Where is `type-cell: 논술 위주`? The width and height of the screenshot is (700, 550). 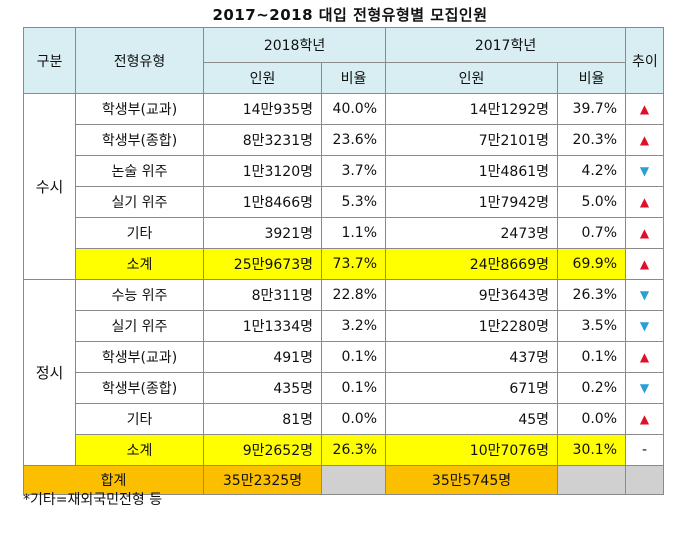 type-cell: 논술 위주 is located at coordinates (139, 171).